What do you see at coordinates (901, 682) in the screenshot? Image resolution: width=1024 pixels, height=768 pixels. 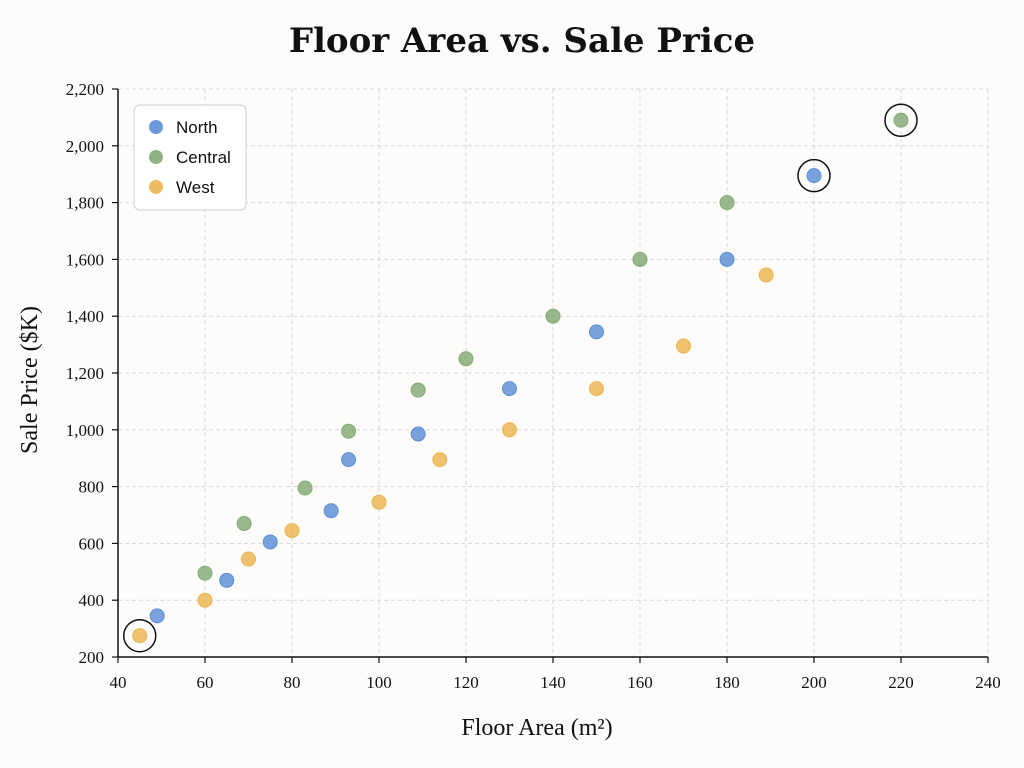 I see `x-tick-label: 220` at bounding box center [901, 682].